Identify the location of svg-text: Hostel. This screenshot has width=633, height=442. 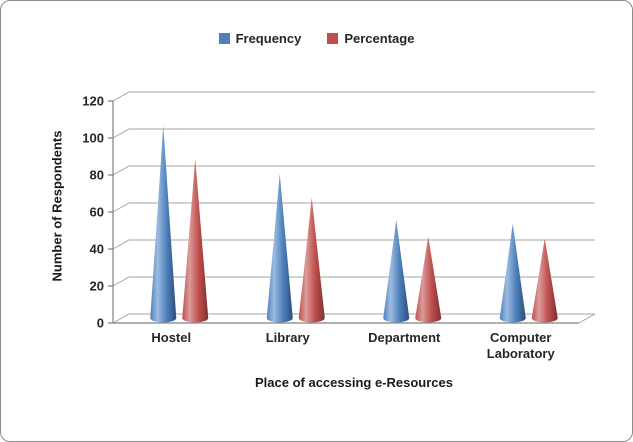
(171, 337).